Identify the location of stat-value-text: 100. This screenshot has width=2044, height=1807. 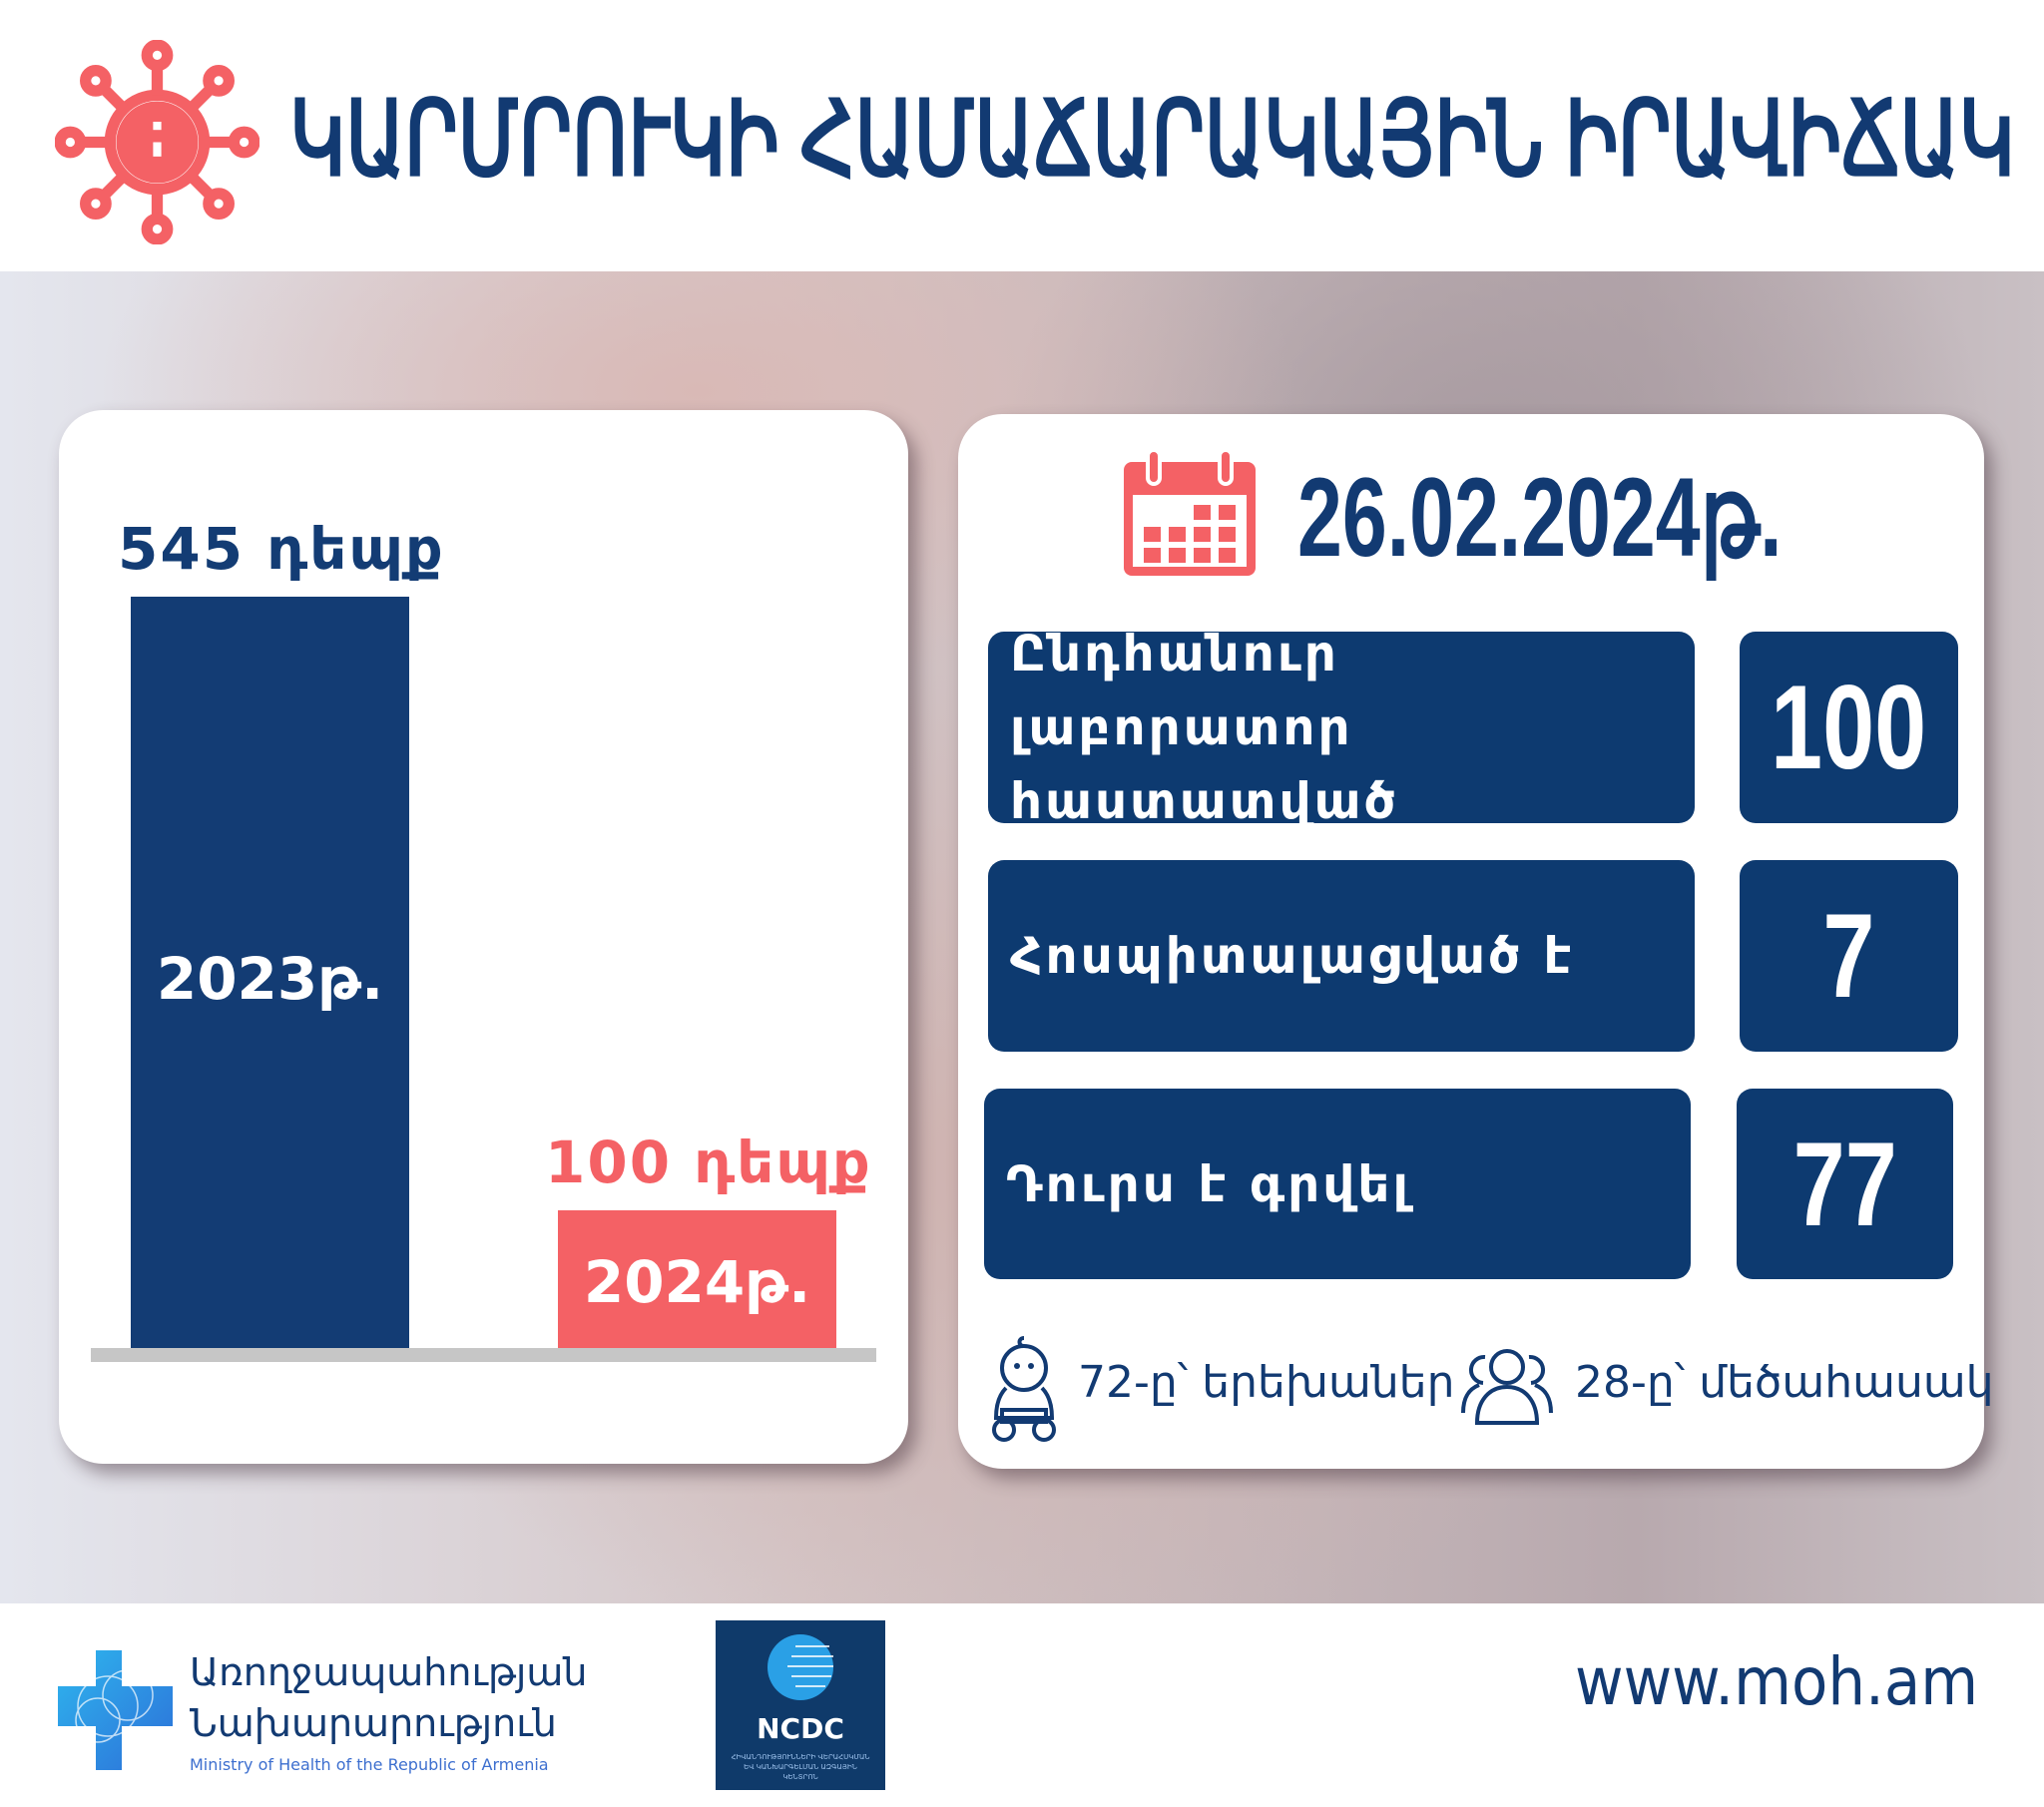
(1849, 727).